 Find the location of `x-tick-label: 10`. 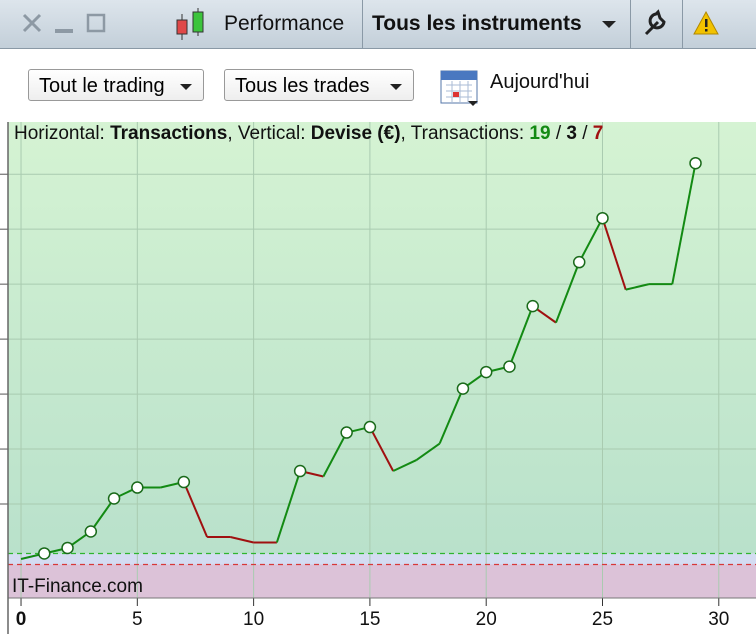

x-tick-label: 10 is located at coordinates (253, 619).